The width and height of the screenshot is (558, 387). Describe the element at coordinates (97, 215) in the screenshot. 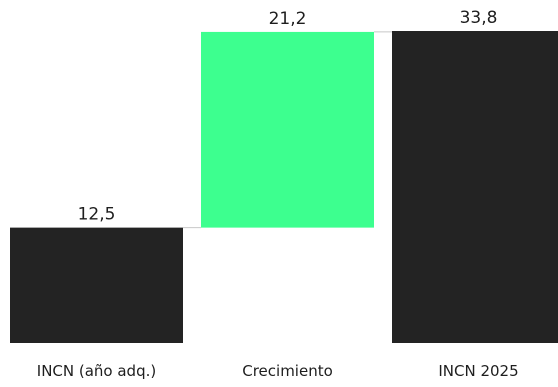

I see `data-label-1: 12,5` at that location.